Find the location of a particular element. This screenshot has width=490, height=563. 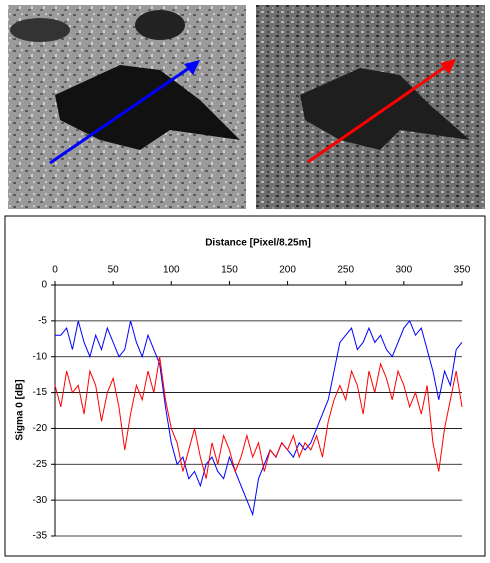

x-axis-title: Distance [Pixel/8.25m] is located at coordinates (258, 243).